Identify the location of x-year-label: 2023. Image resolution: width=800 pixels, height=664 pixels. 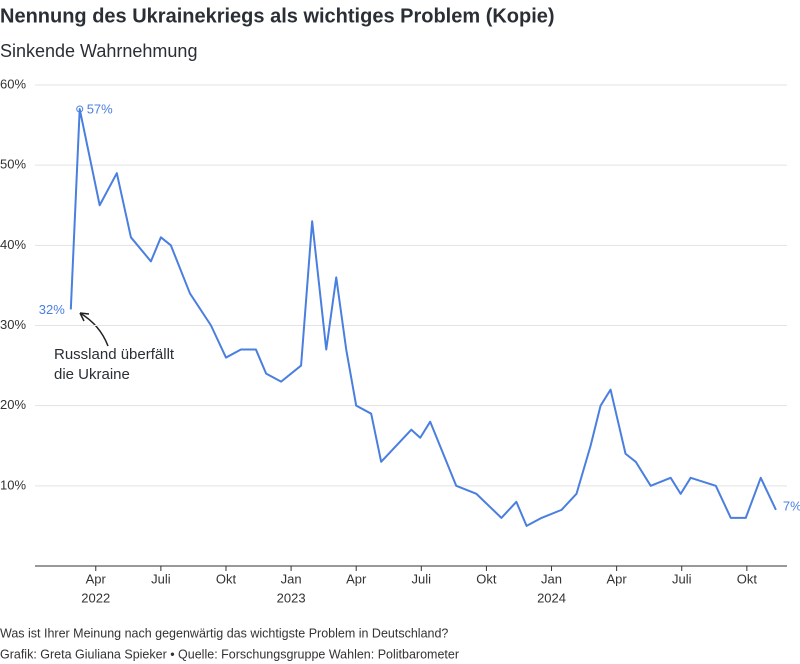
(291, 597).